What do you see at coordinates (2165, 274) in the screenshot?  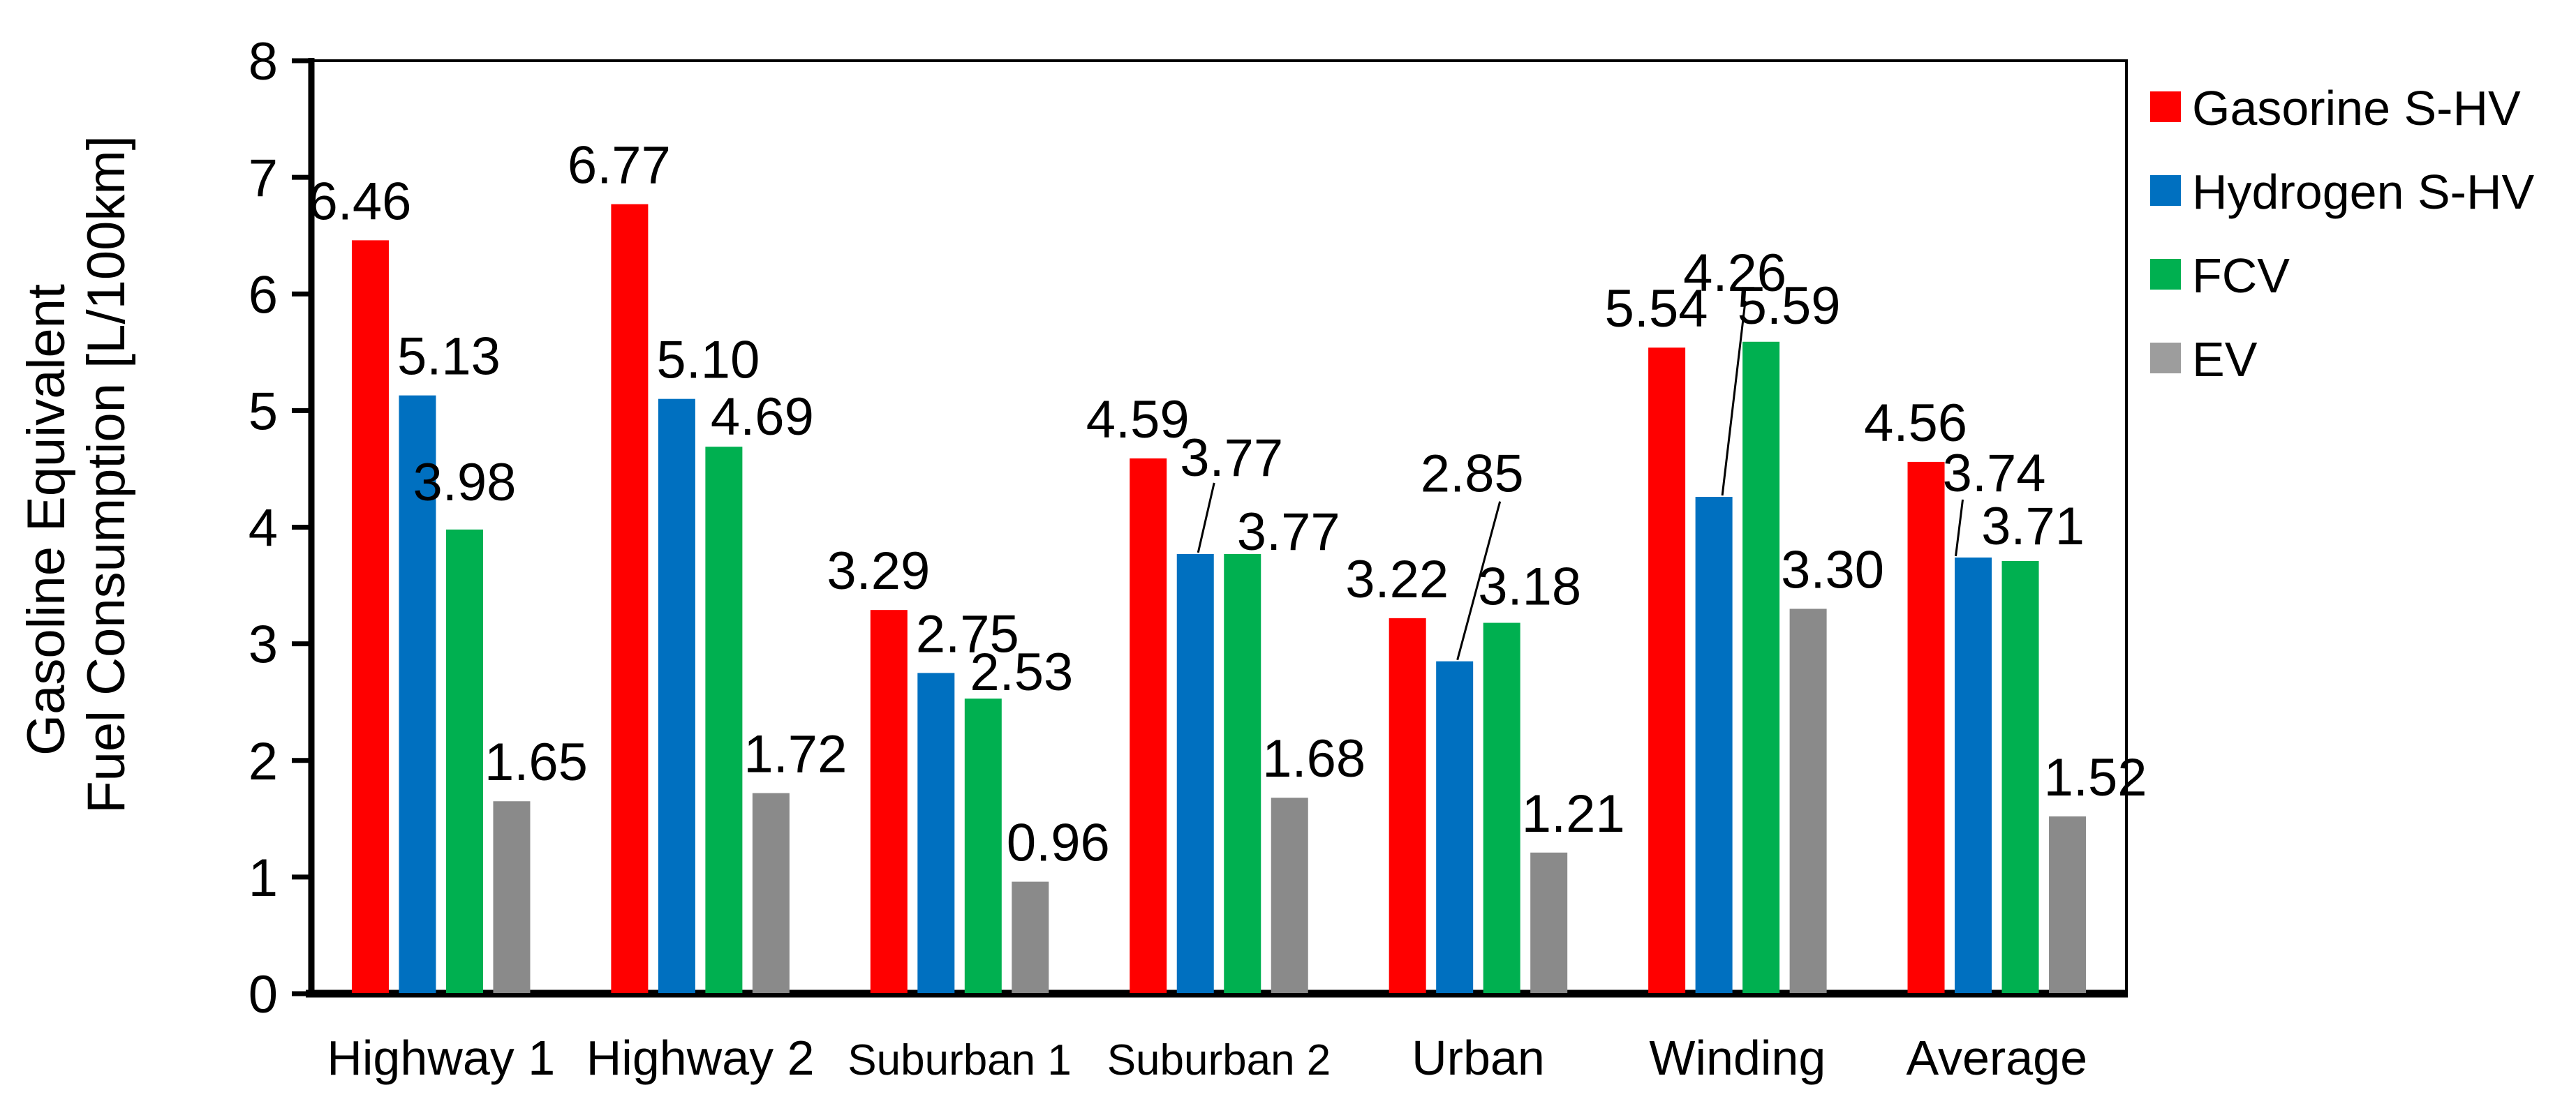 I see `legend-swatch-fcv` at bounding box center [2165, 274].